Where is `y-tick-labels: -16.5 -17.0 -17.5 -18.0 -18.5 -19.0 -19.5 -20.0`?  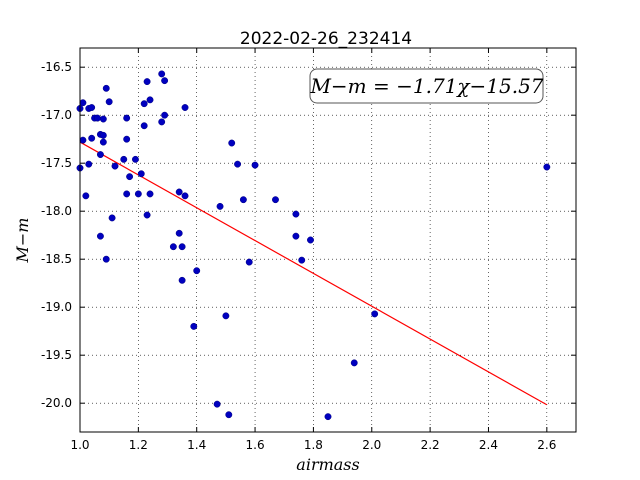 y-tick-labels: -16.5 -17.0 -17.5 -18.0 -18.5 -19.0 -19.5 -20.0 is located at coordinates (56, 235).